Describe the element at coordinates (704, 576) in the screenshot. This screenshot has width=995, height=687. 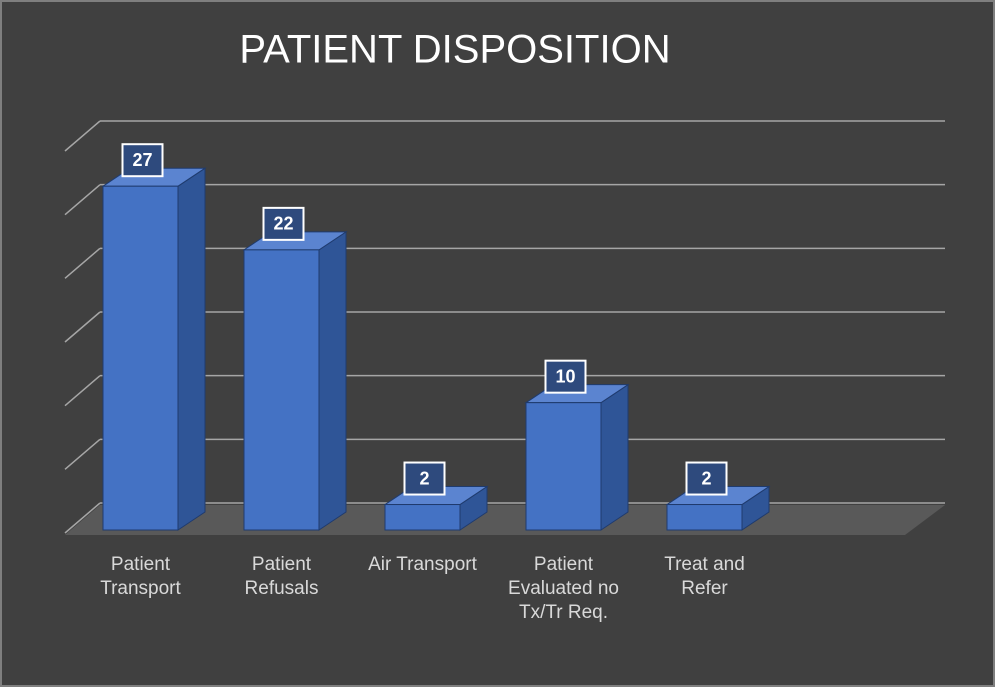
I see `x-tick-label: Treat and Refer` at that location.